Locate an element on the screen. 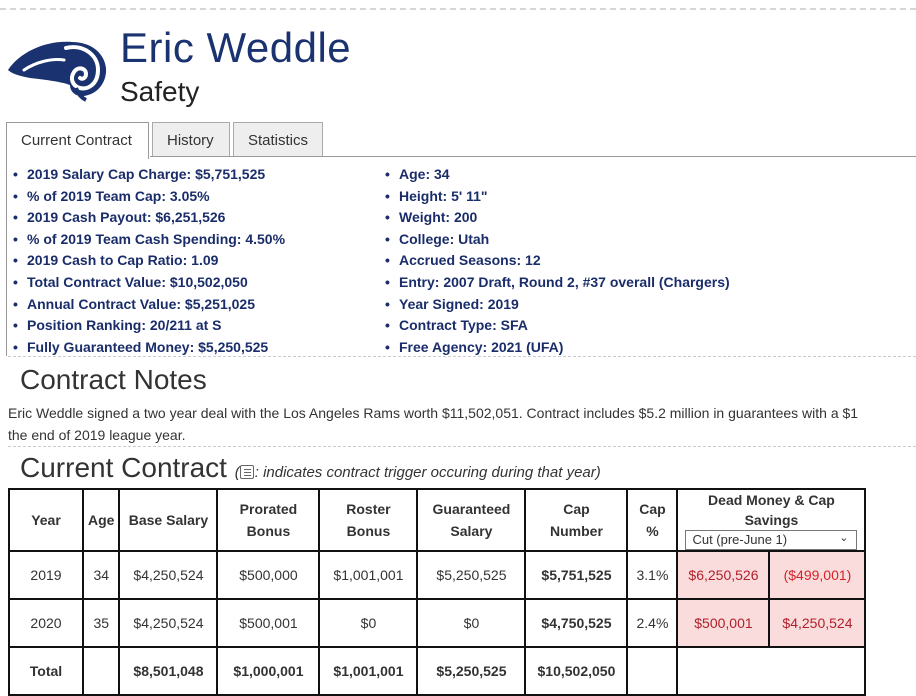 The height and width of the screenshot is (696, 916). list-item: Total Contract Value: $10,502,050 is located at coordinates (149, 283).